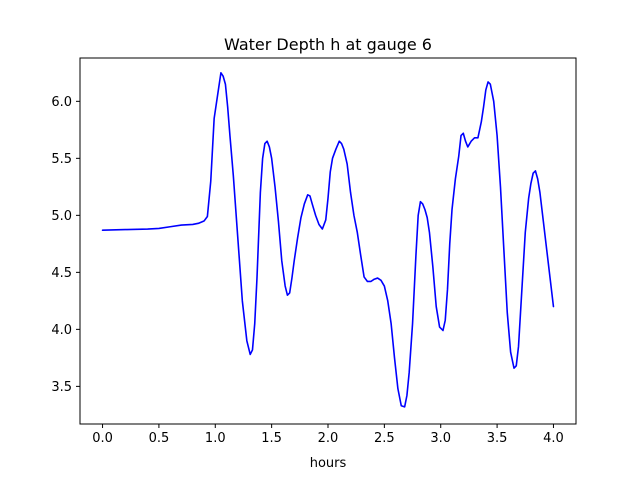 This screenshot has width=640, height=480. I want to click on x-tick-label: 0.0, so click(102, 438).